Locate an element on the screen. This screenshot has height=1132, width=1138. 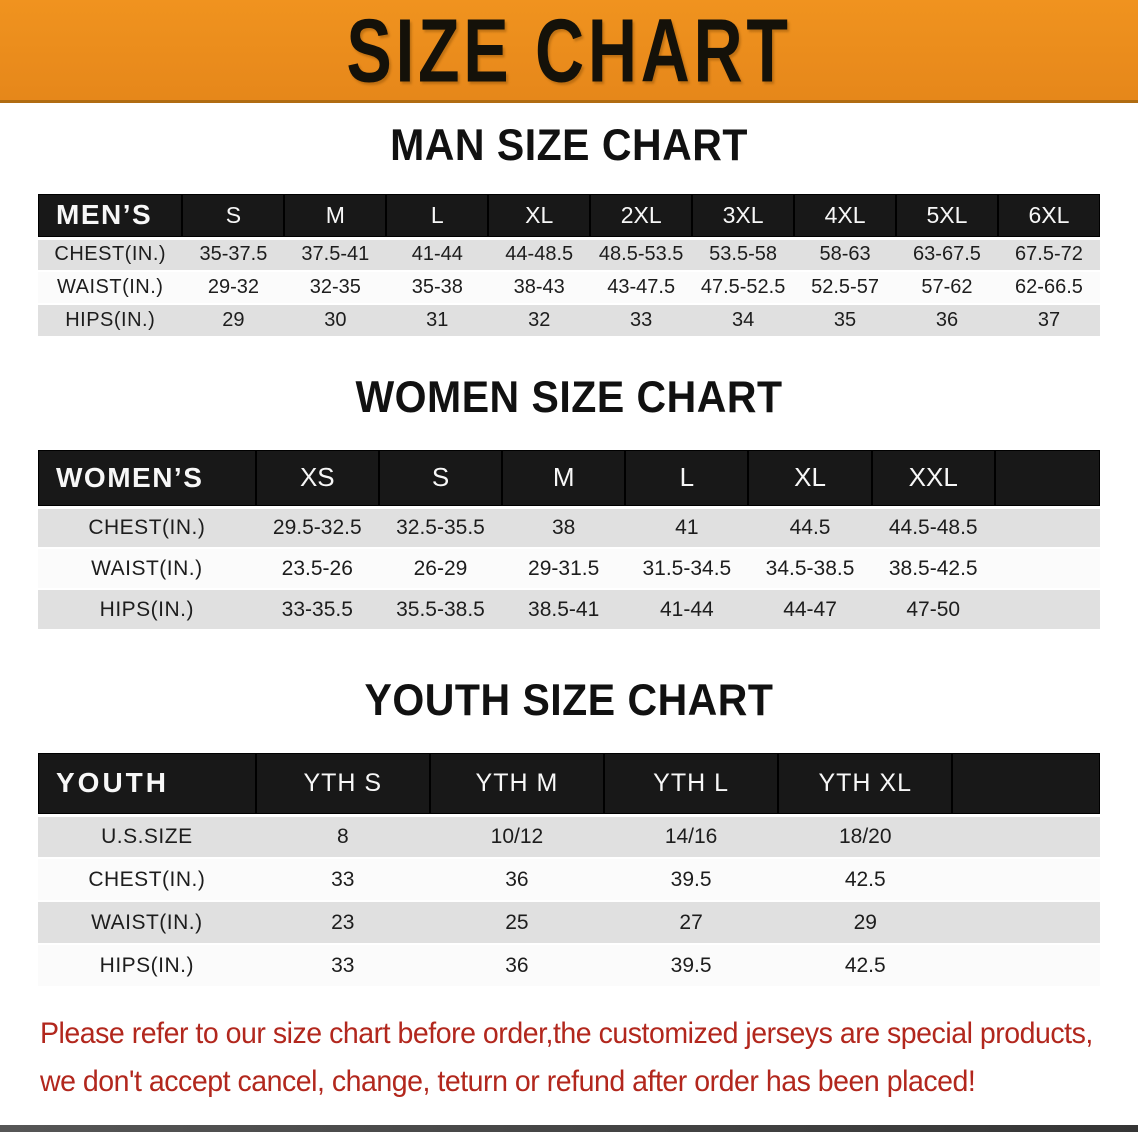
size-value: 35-38 is located at coordinates (437, 288).